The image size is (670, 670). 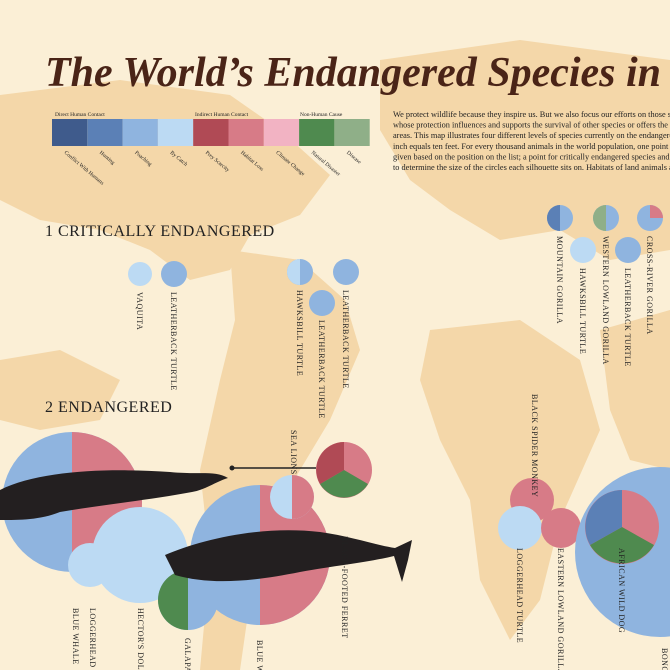 I want to click on species-label: VAQUITA, so click(x=139, y=311).